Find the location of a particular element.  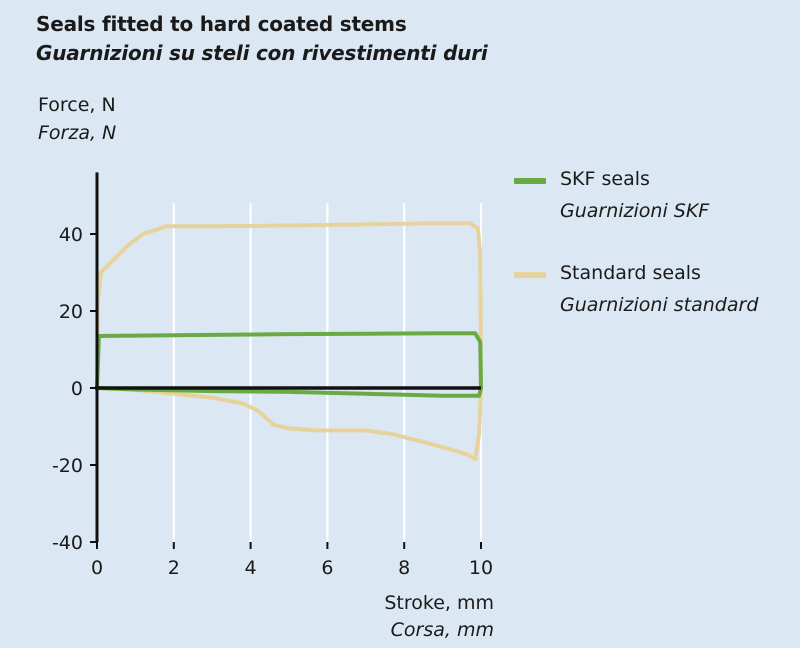

y-tick-label--20: -20 is located at coordinates (67, 466).